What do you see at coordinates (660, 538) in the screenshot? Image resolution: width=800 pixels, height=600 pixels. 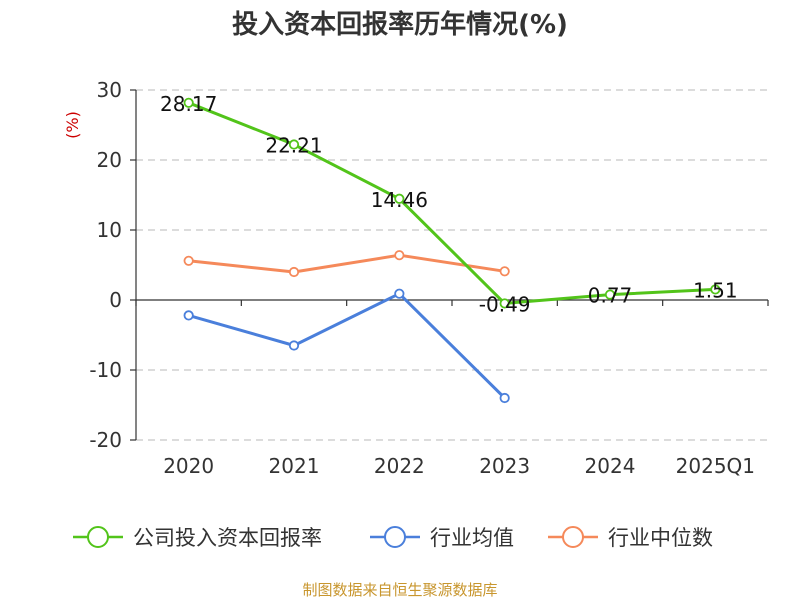 I see `legend-label: 行业中位数` at bounding box center [660, 538].